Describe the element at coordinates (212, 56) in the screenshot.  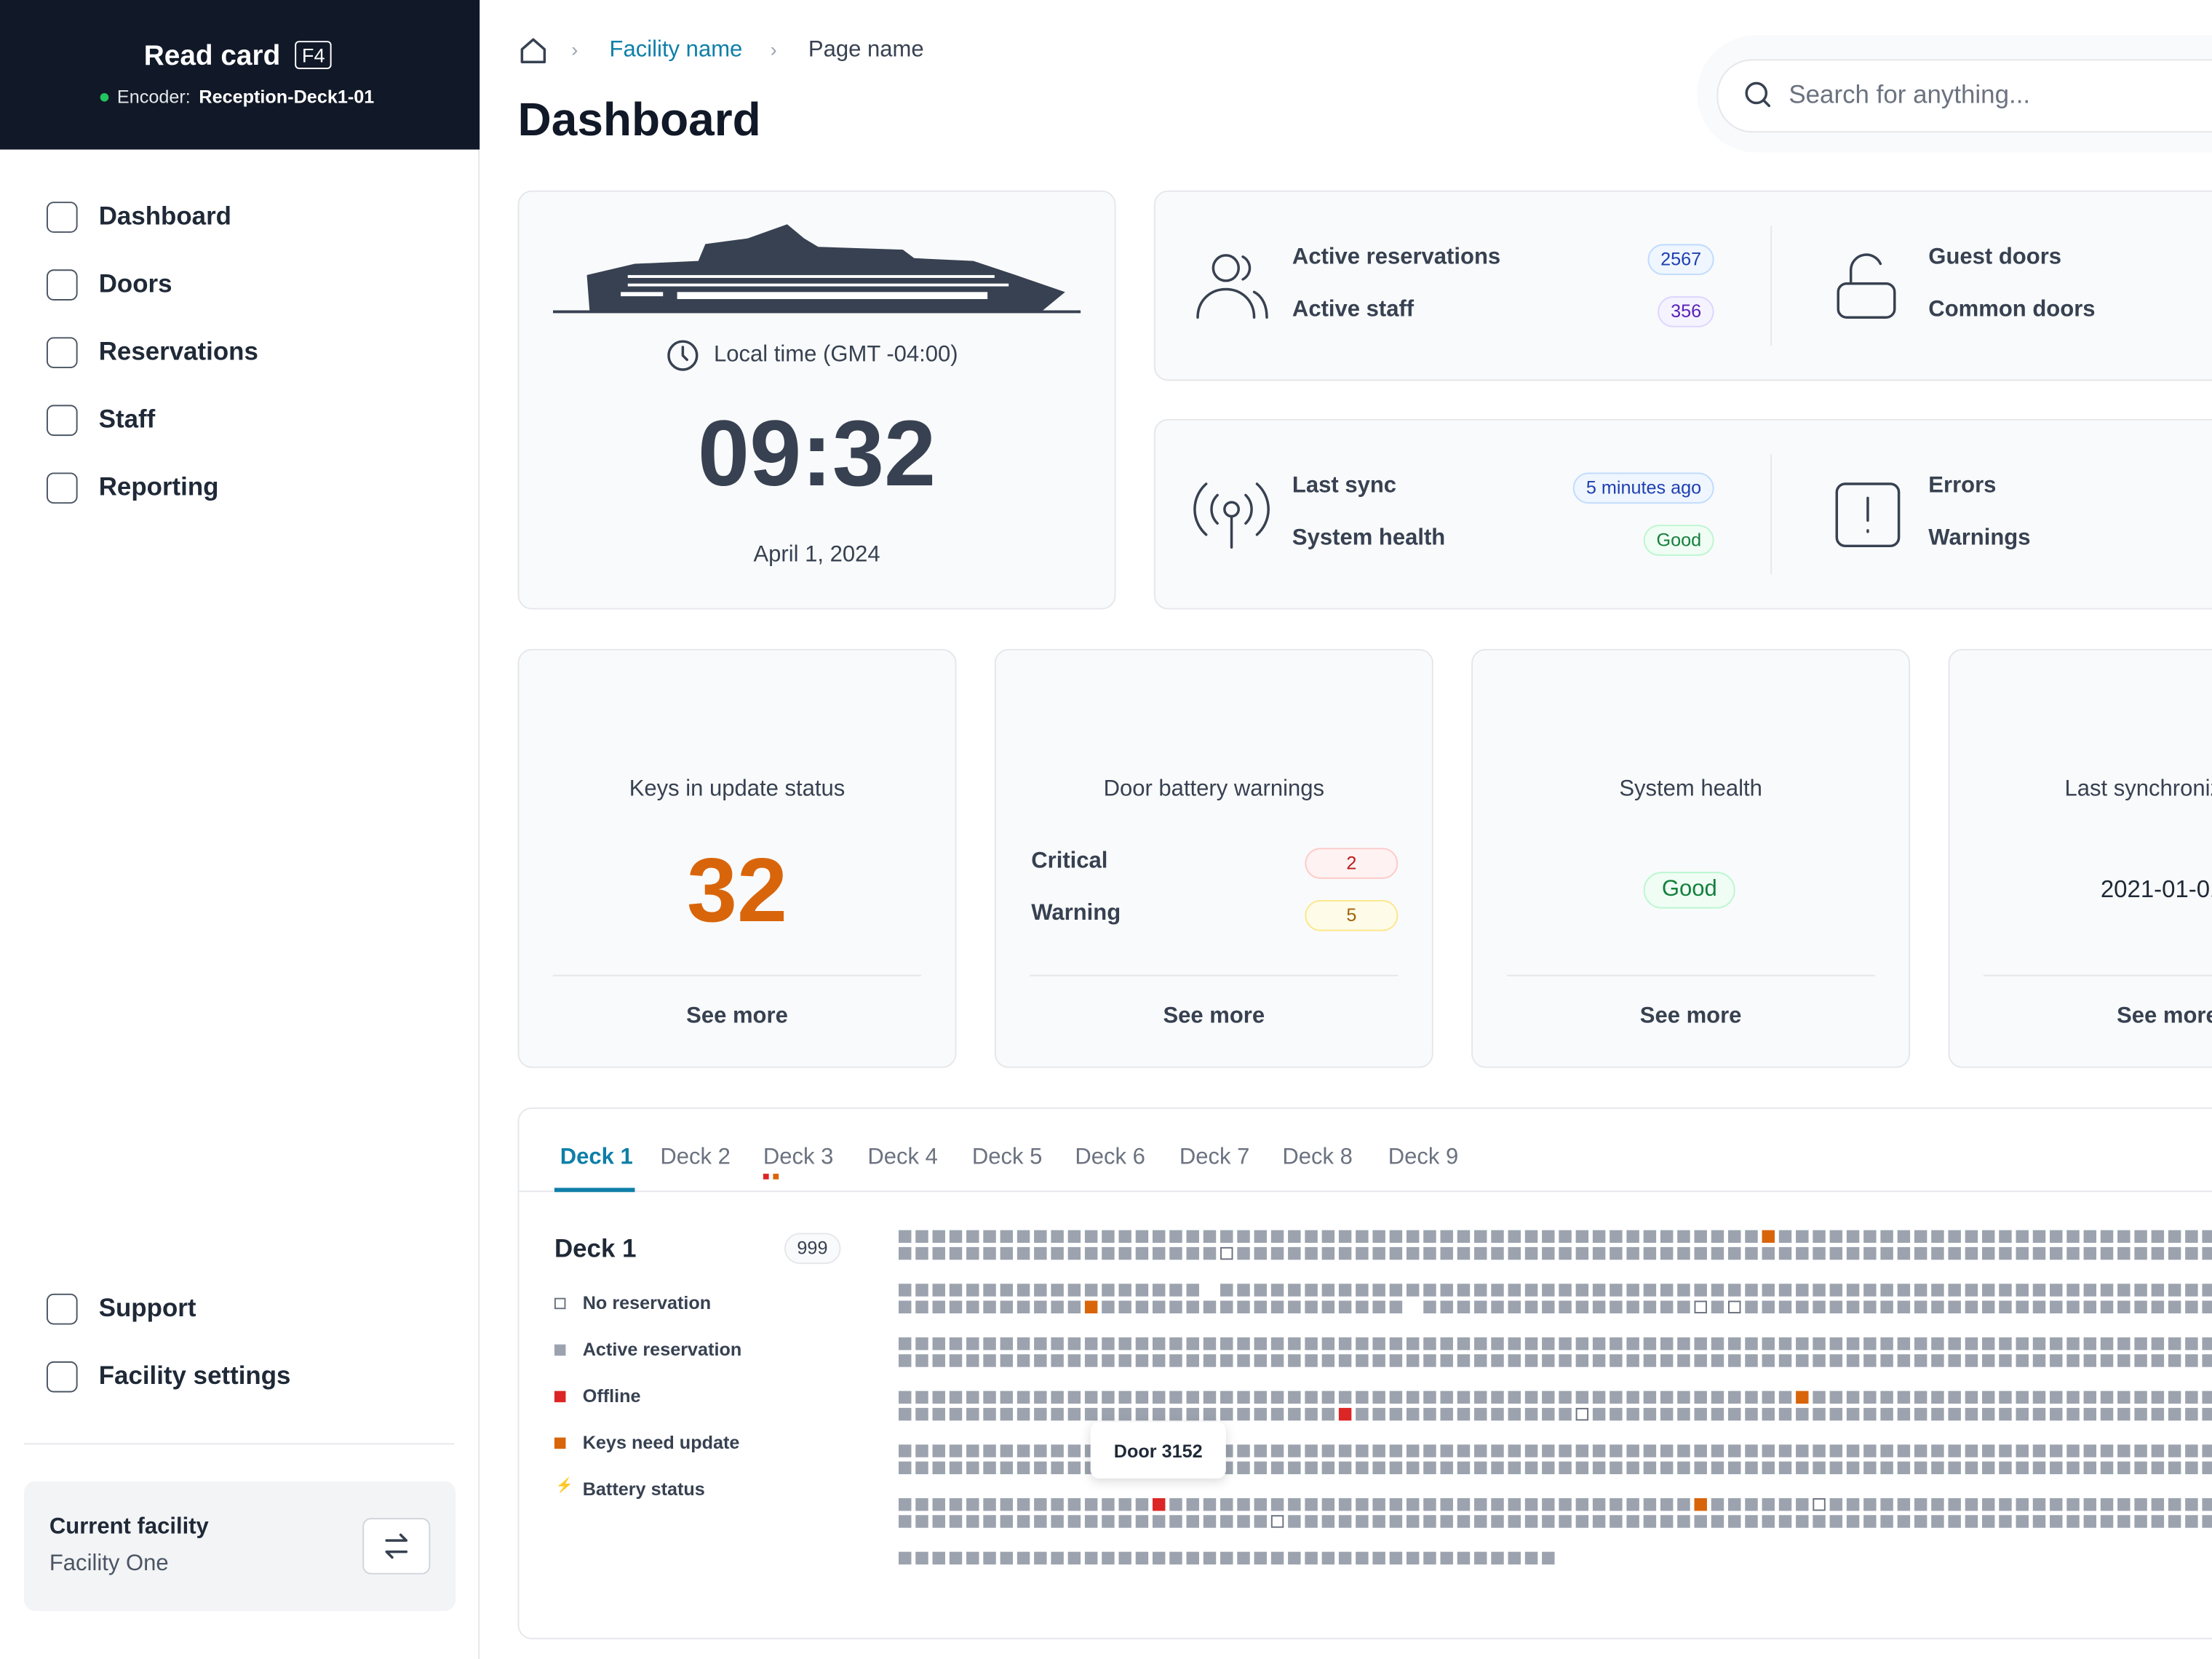
I see `read-card: Read card` at that location.